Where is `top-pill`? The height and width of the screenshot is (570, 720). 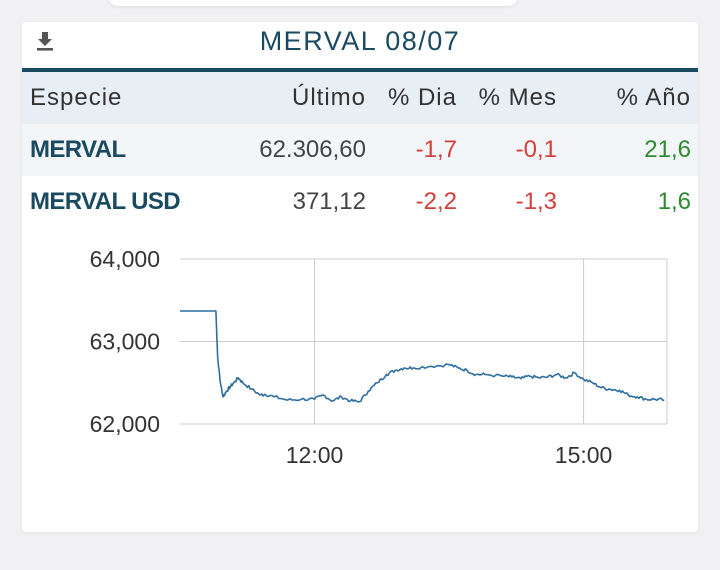
top-pill is located at coordinates (313, 3).